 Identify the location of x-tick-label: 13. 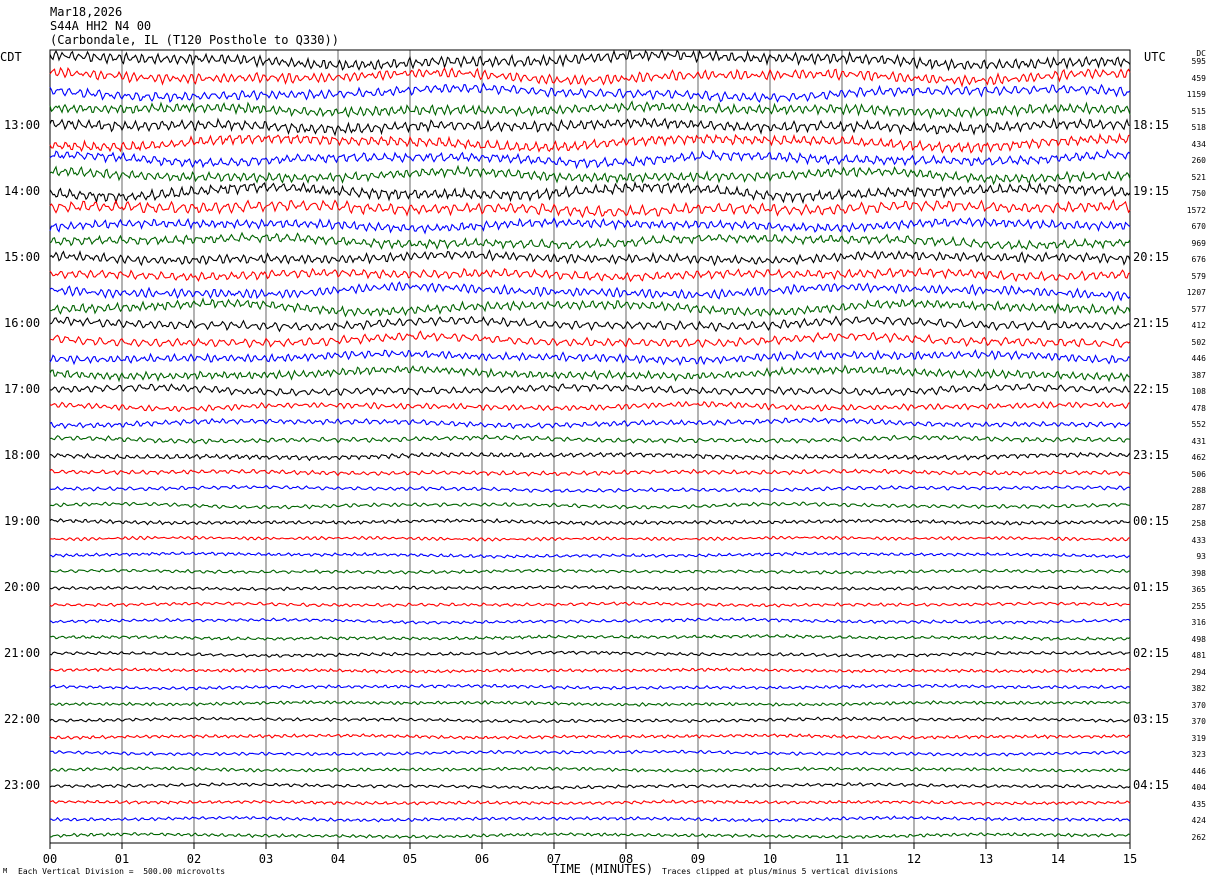
(986, 859).